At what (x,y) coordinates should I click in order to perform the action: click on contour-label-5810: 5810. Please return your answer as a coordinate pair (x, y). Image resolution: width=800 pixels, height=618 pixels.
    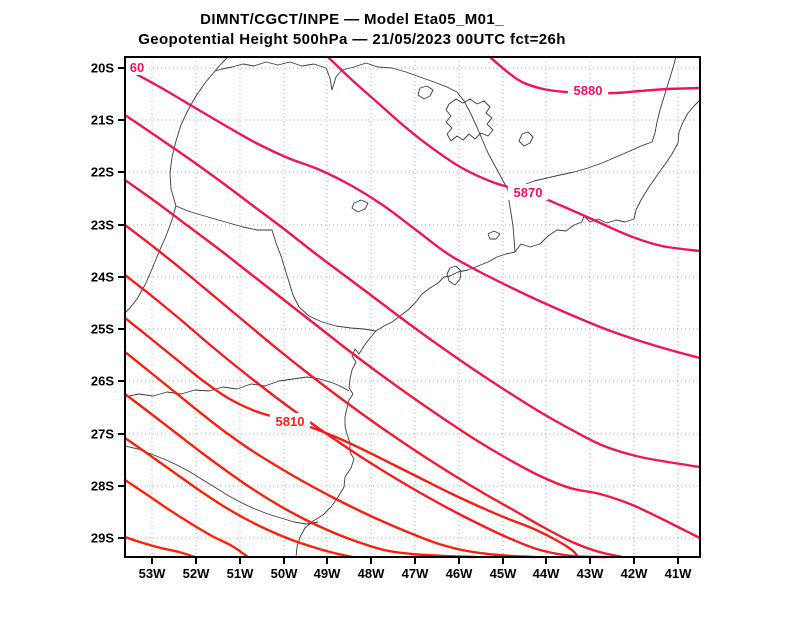
    Looking at the image, I should click on (290, 421).